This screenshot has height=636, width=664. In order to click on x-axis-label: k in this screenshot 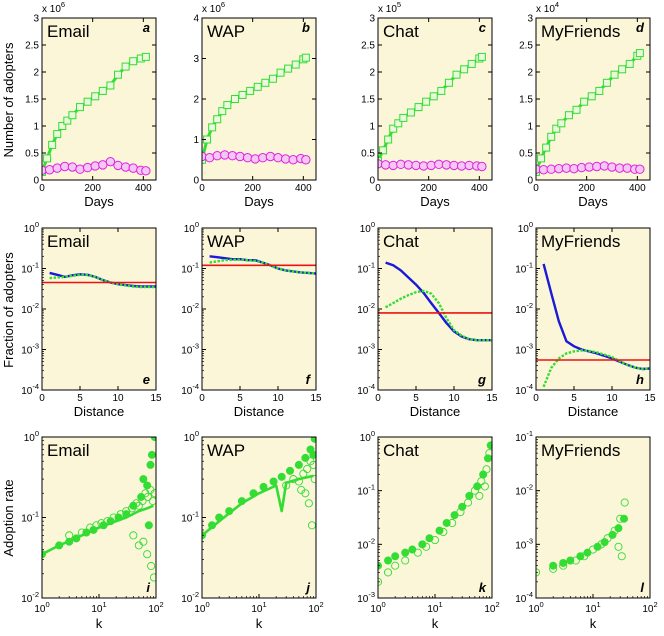, I will do `click(435, 623)`.